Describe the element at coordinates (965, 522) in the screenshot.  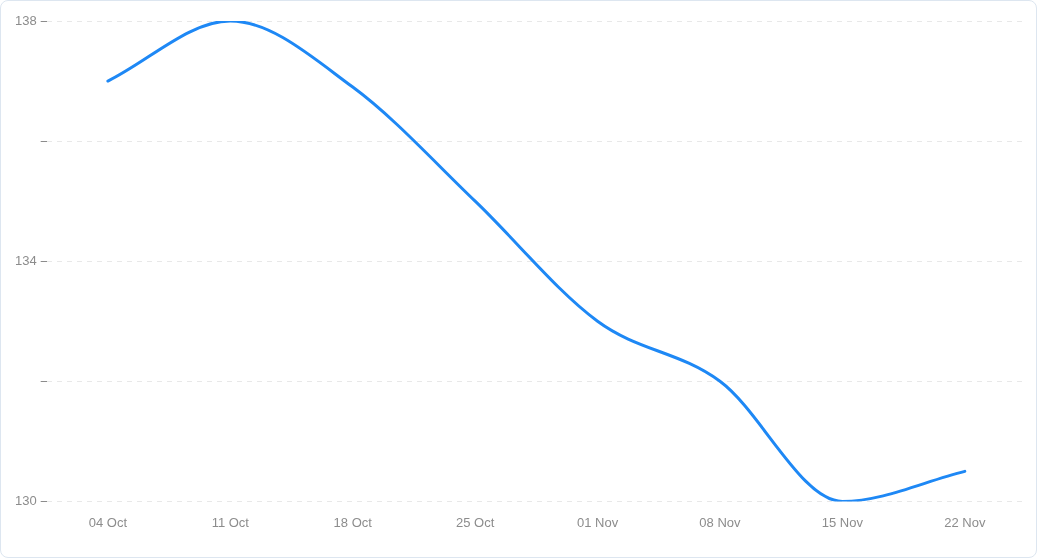
I see `x-tick-label: 22 Nov` at that location.